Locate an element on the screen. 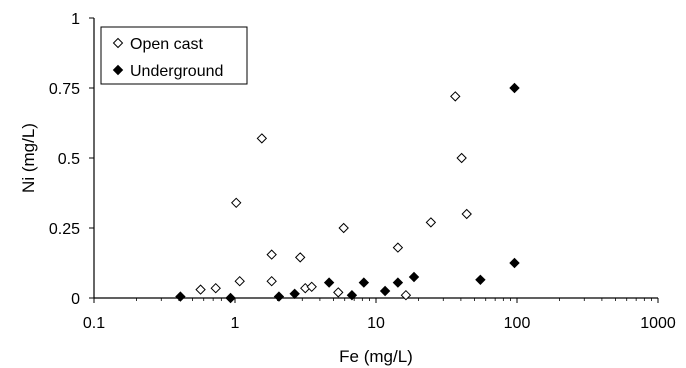  x-tick-label: 0.1 is located at coordinates (94, 323).